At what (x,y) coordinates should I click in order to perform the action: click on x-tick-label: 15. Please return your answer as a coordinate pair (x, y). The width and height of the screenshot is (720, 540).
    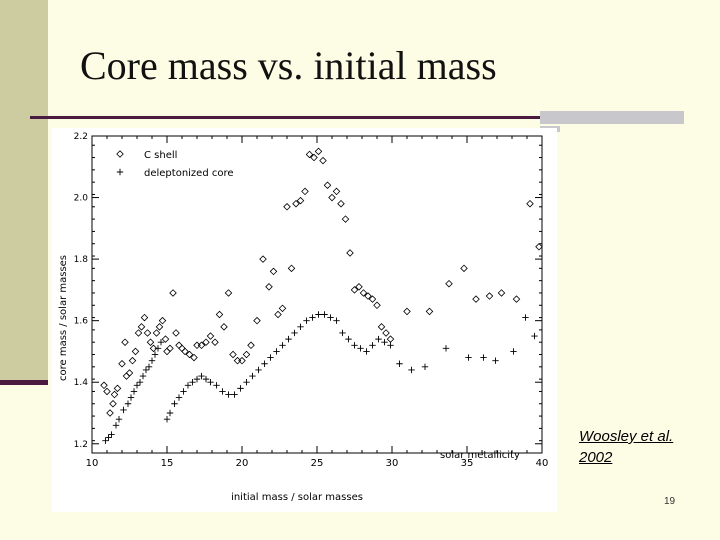
    Looking at the image, I should click on (167, 463).